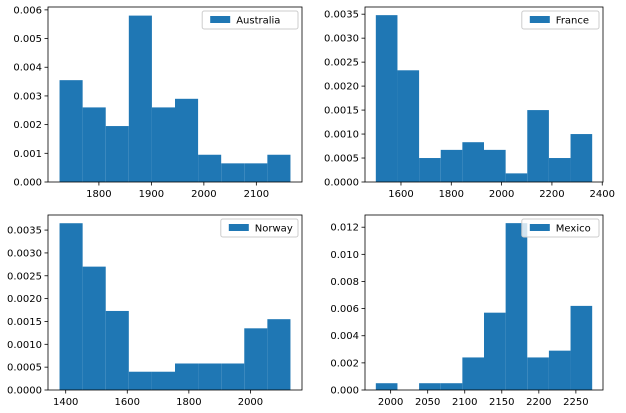 Image resolution: width=626 pixels, height=413 pixels. What do you see at coordinates (27, 125) in the screenshot?
I see `y-tick-label-australia-3: 0.002` at bounding box center [27, 125].